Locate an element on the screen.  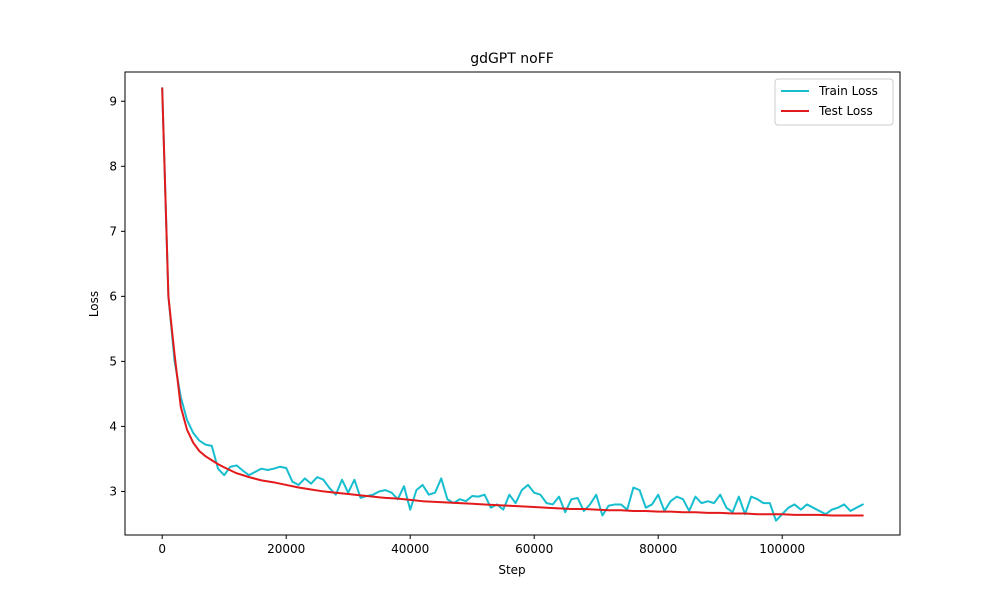
y-tick-label: 4 is located at coordinates (113, 426).